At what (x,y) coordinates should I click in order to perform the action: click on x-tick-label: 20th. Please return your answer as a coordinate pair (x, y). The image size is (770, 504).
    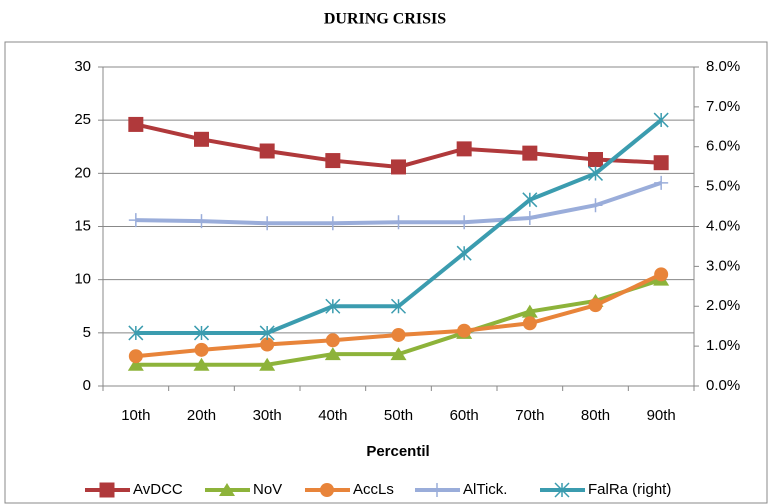
    Looking at the image, I should click on (201, 415).